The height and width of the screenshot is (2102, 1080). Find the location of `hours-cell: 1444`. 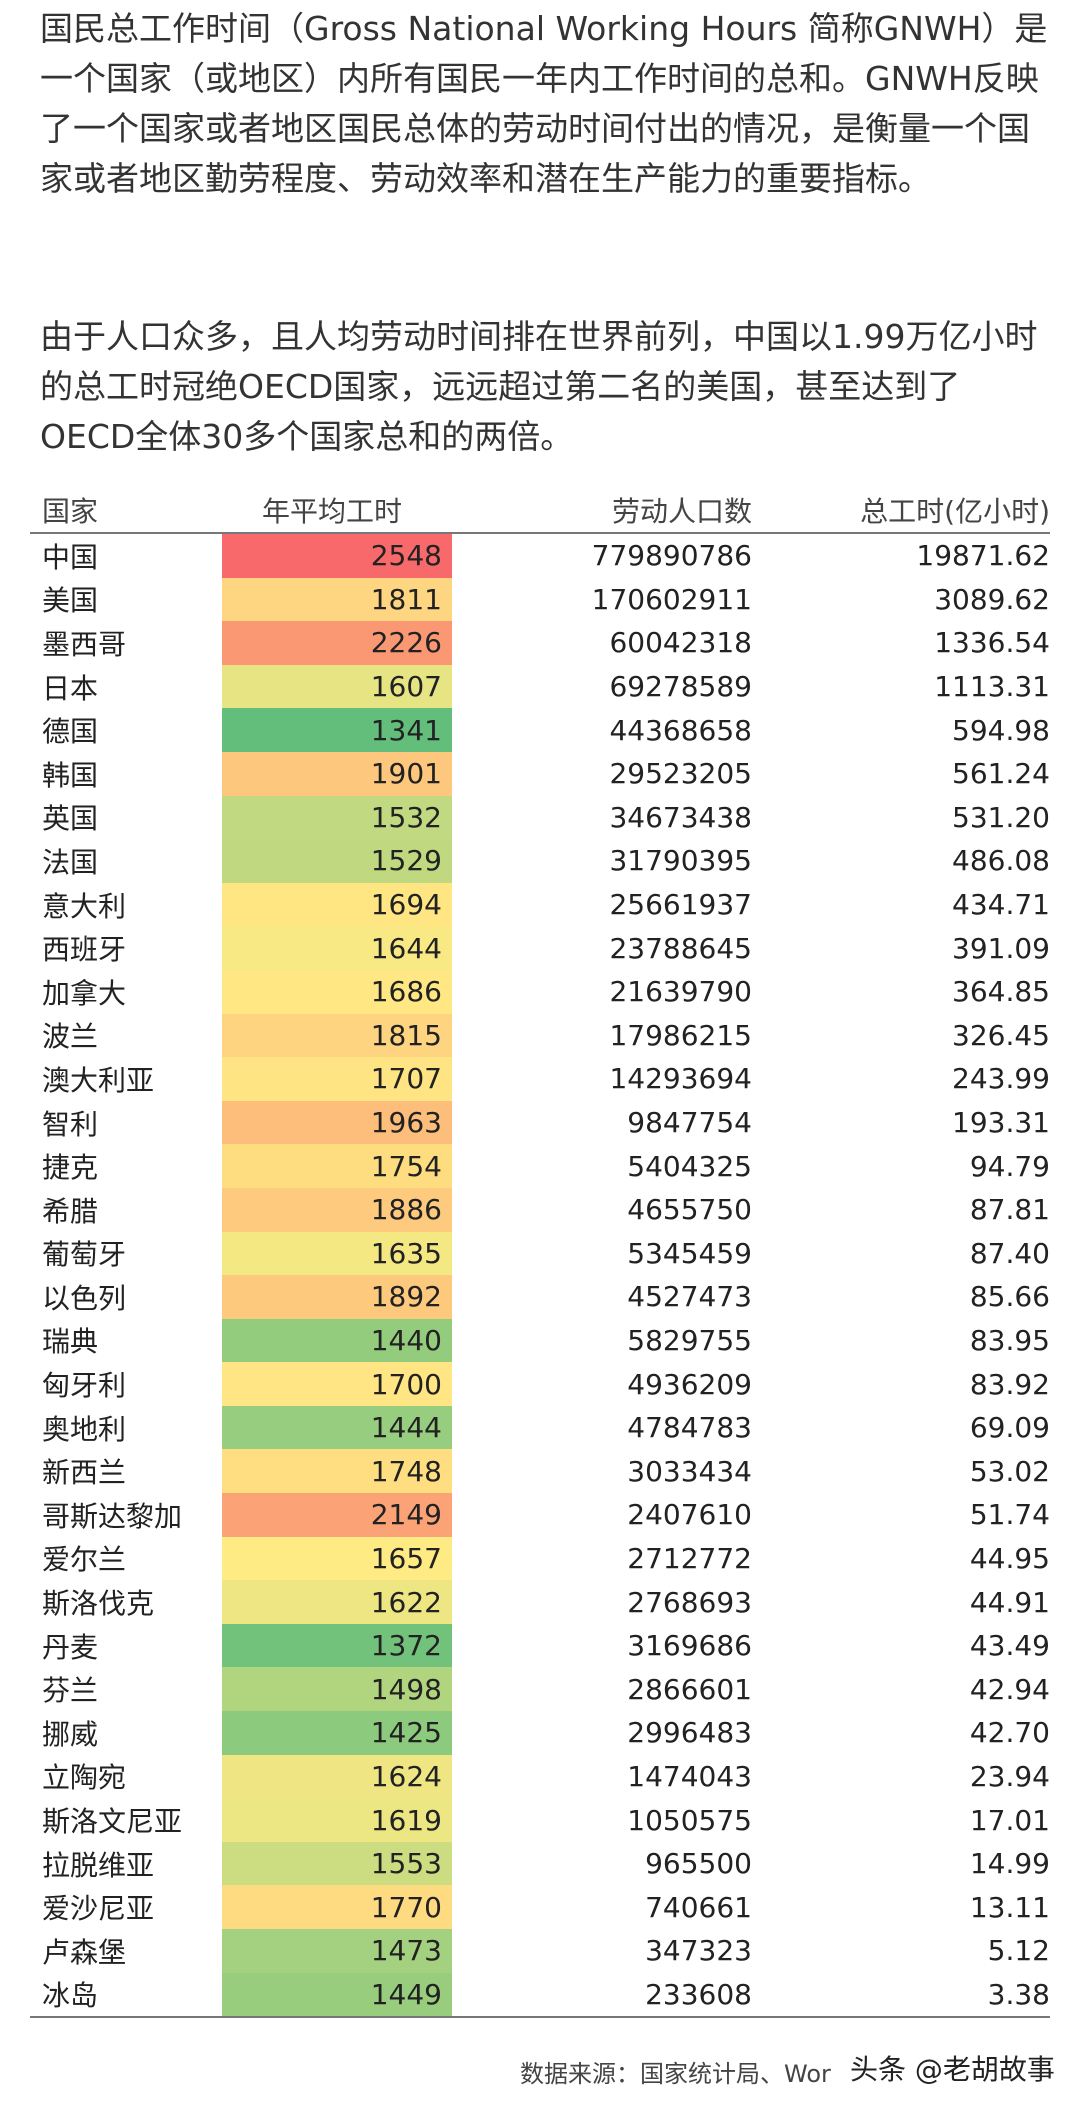

hours-cell: 1444 is located at coordinates (337, 1427).